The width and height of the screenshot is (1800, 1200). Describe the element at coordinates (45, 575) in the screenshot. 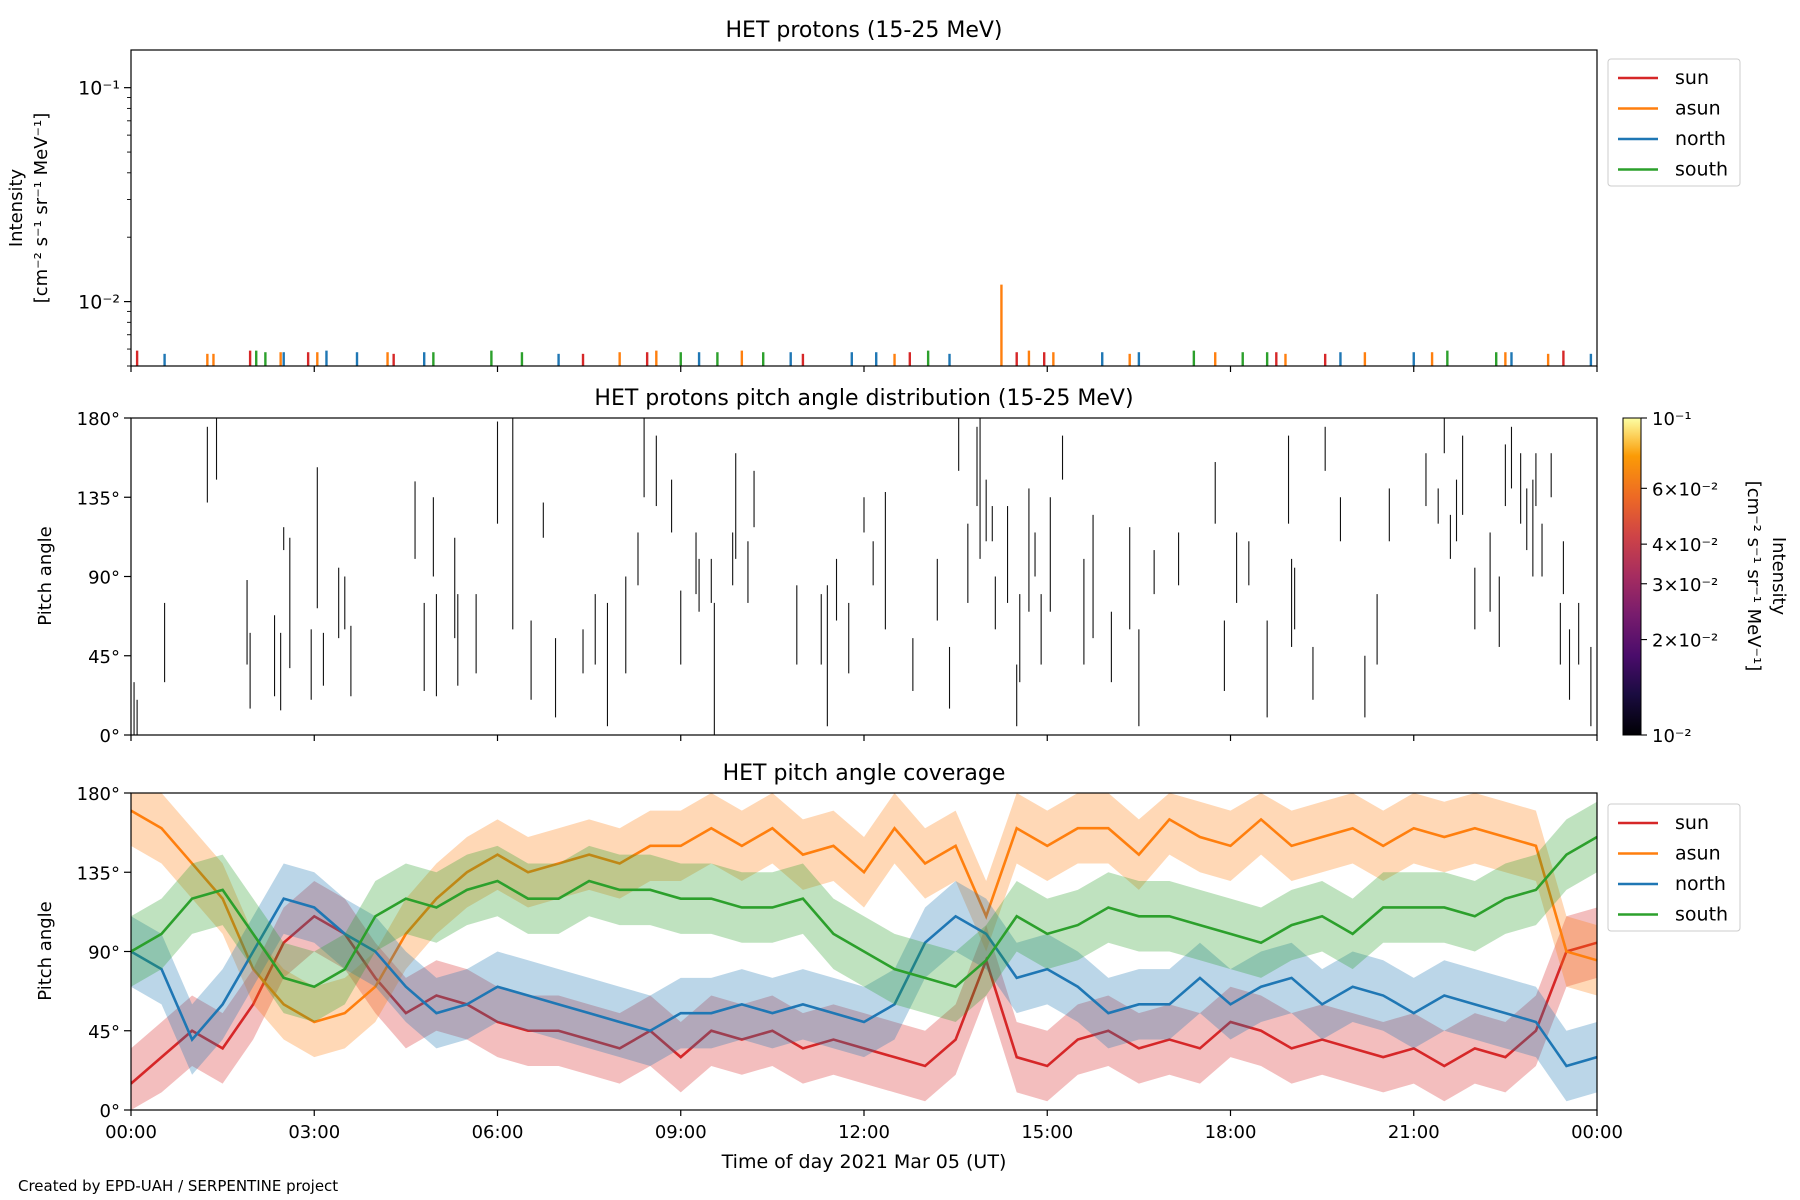

I see `panel-2-ylabel: Pitch angle` at that location.